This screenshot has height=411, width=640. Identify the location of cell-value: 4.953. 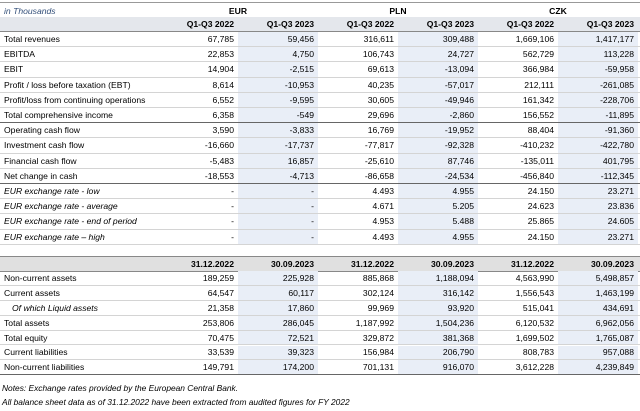
(383, 221).